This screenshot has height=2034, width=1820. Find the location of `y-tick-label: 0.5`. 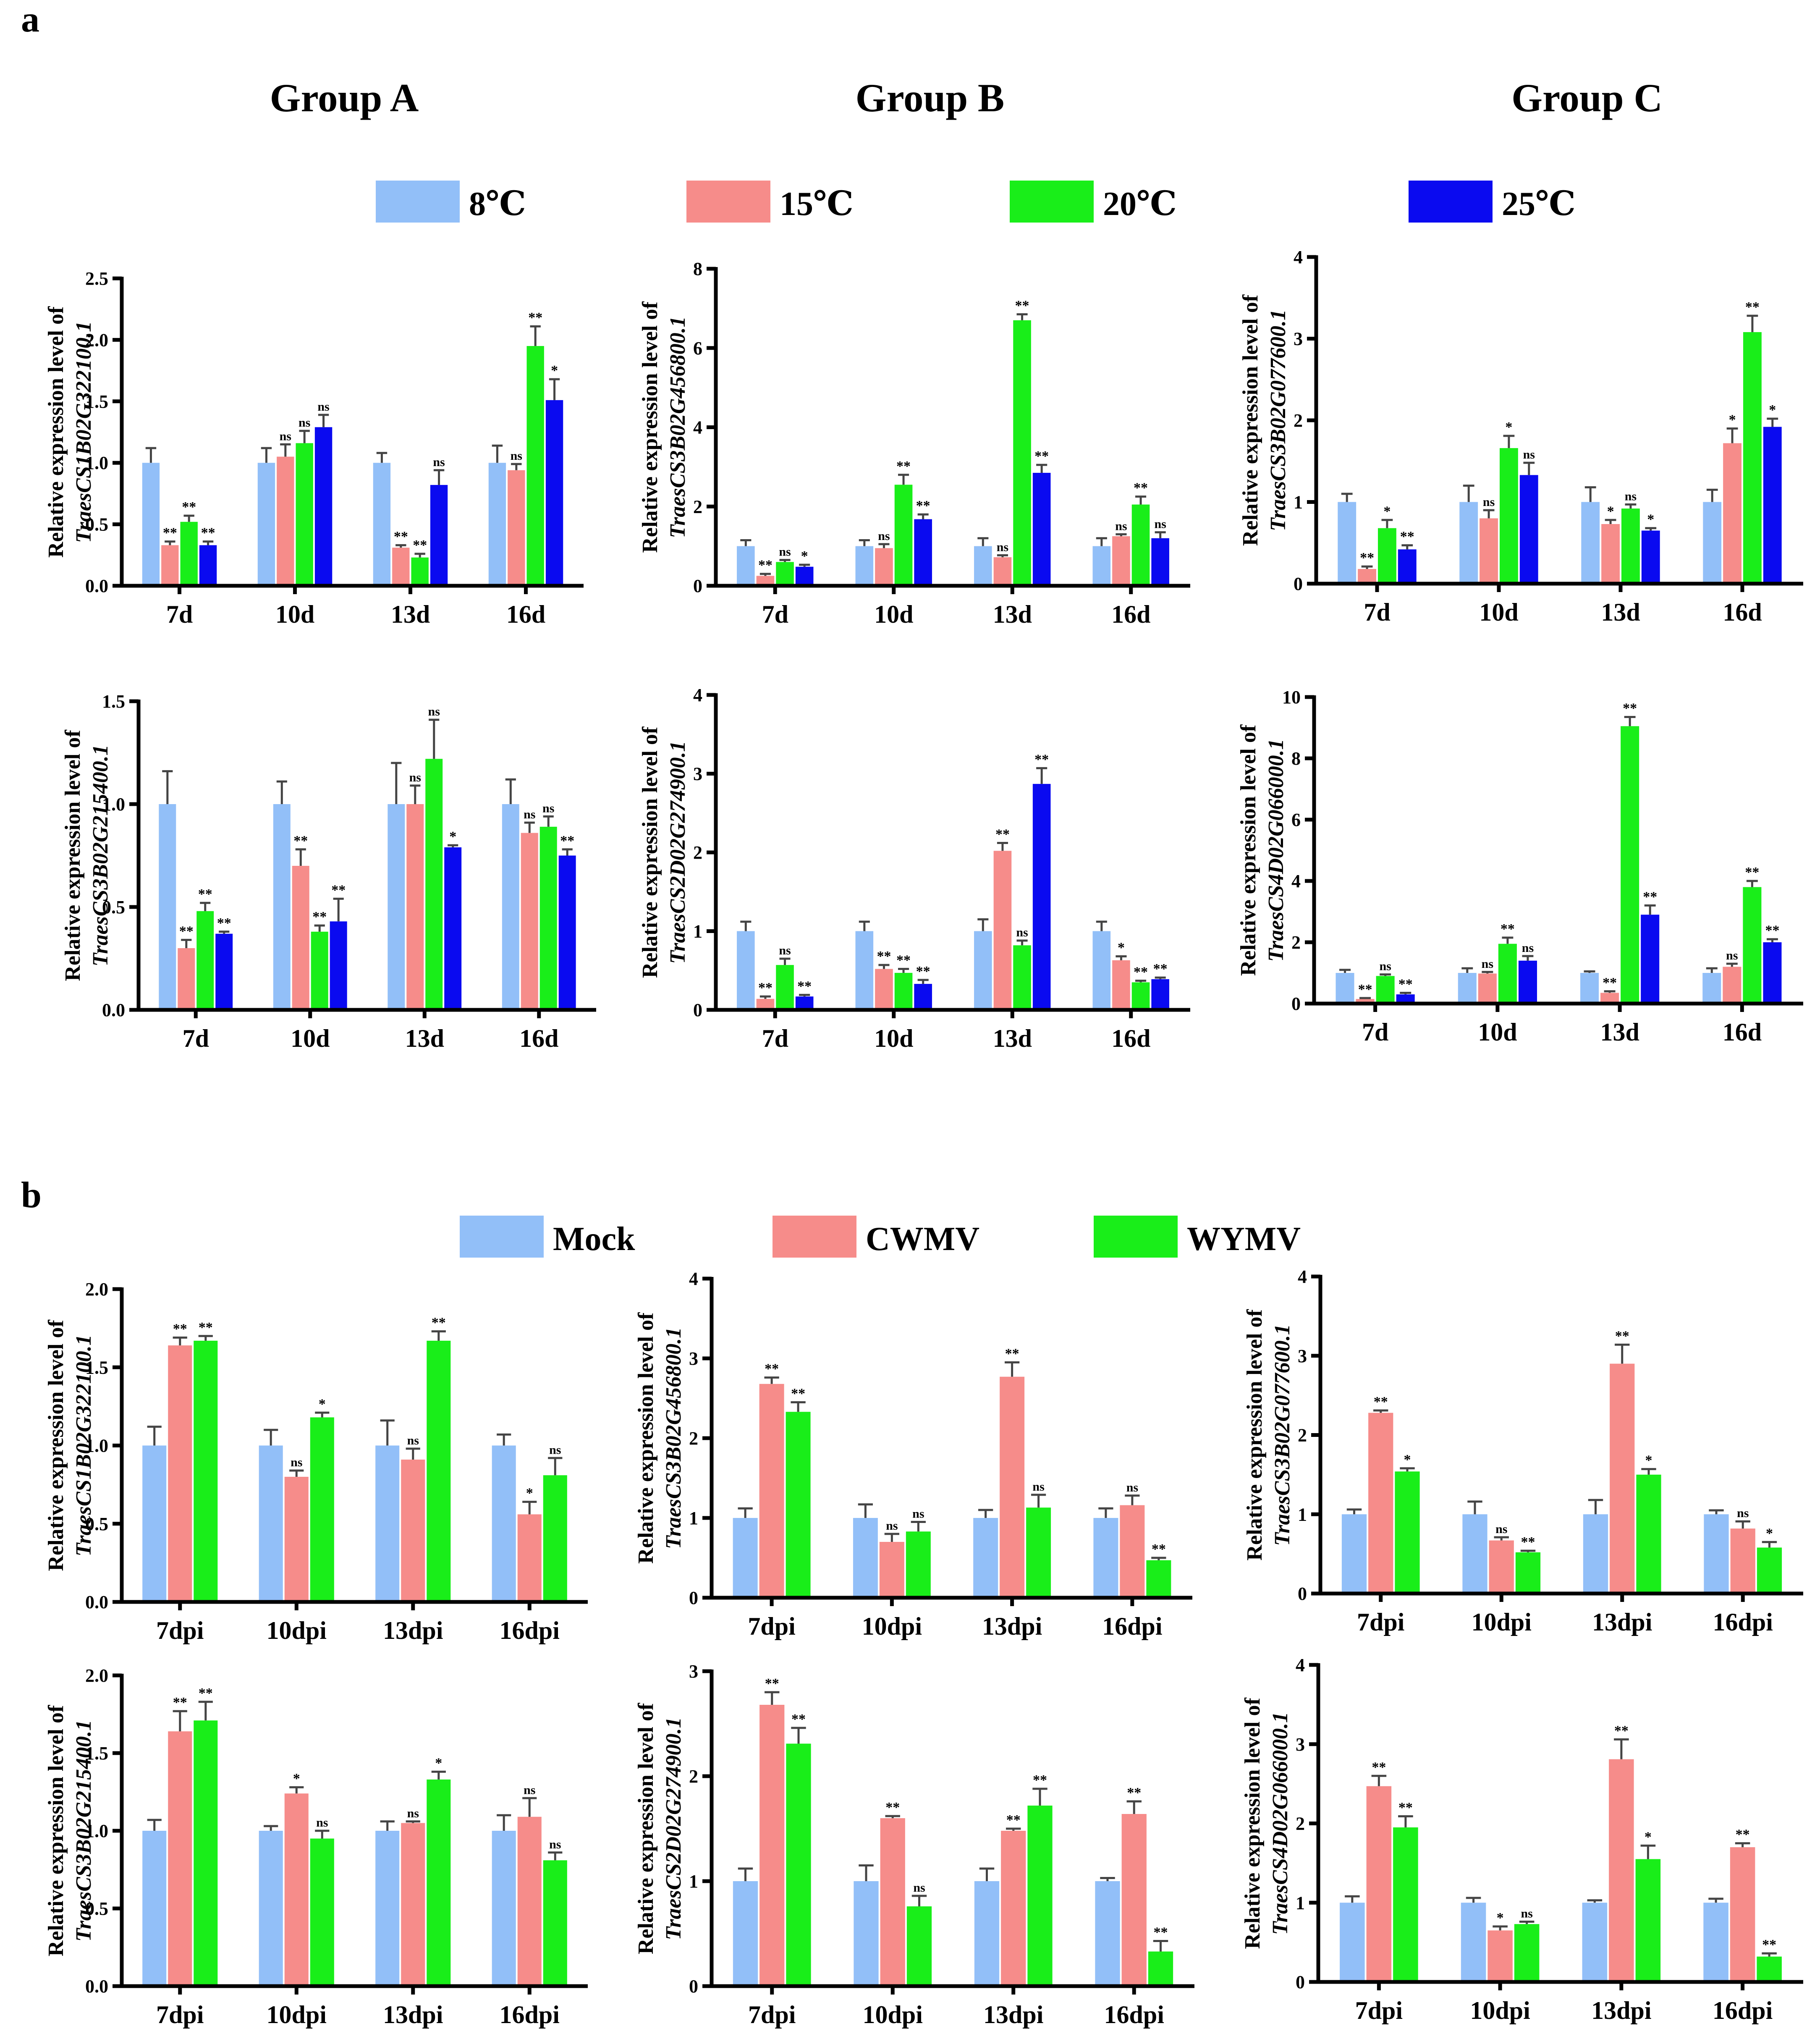

y-tick-label: 0.5 is located at coordinates (96, 1524).